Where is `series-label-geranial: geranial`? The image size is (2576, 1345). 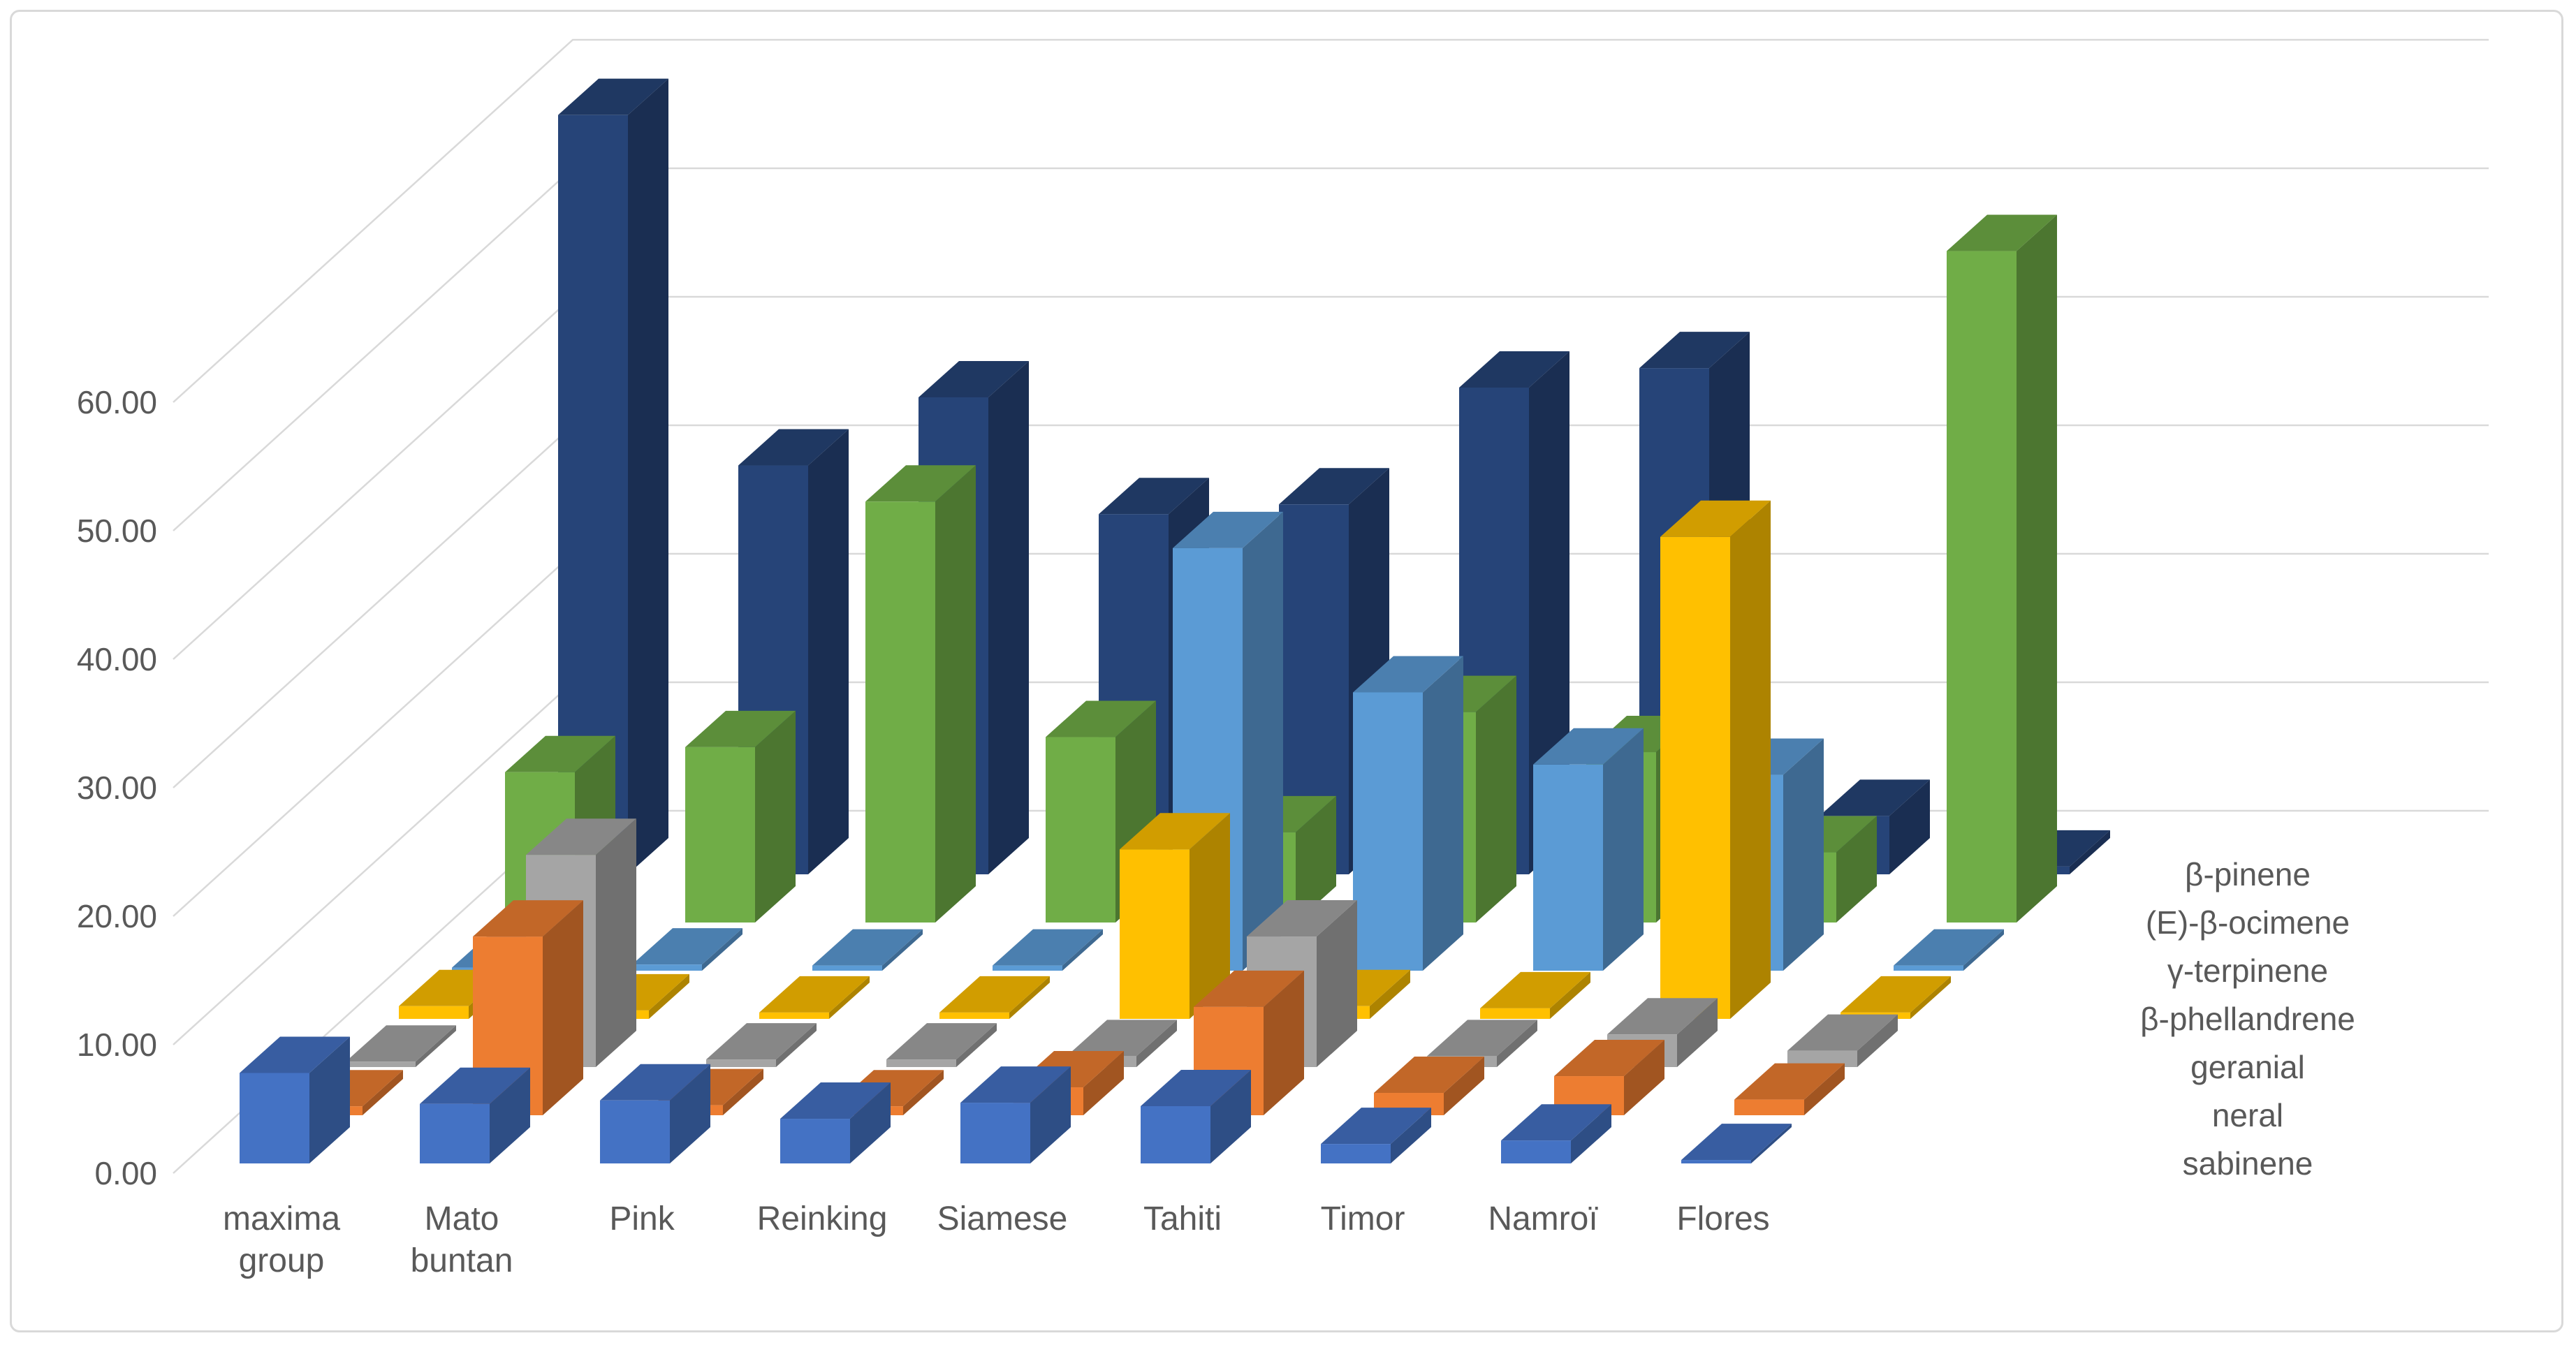 series-label-geranial: geranial is located at coordinates (2247, 1067).